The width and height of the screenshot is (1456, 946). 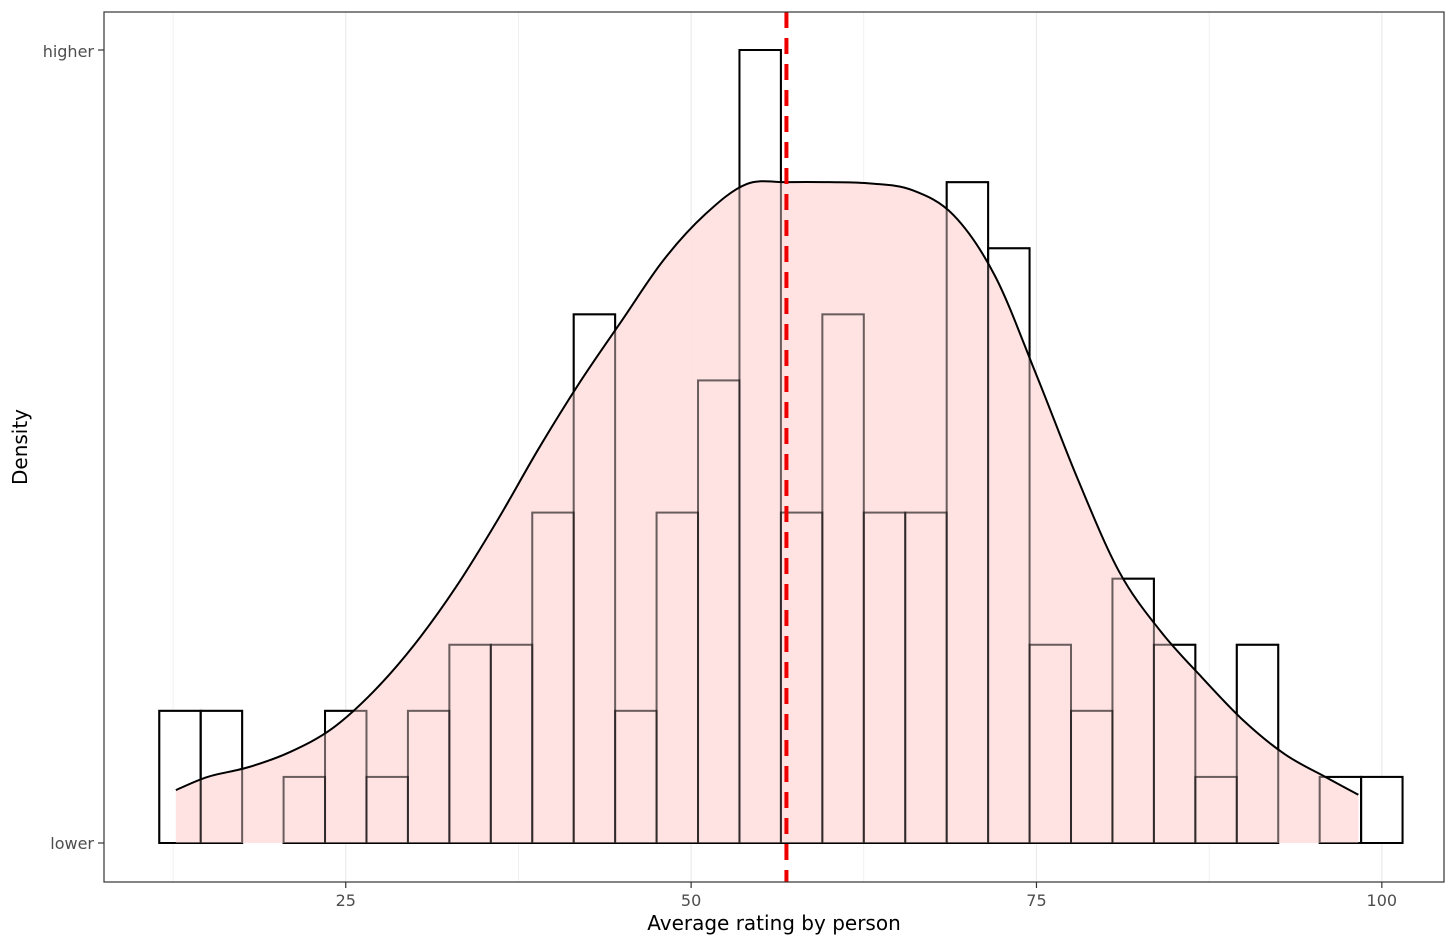 I want to click on y-tick-label-higher: higher, so click(x=69, y=51).